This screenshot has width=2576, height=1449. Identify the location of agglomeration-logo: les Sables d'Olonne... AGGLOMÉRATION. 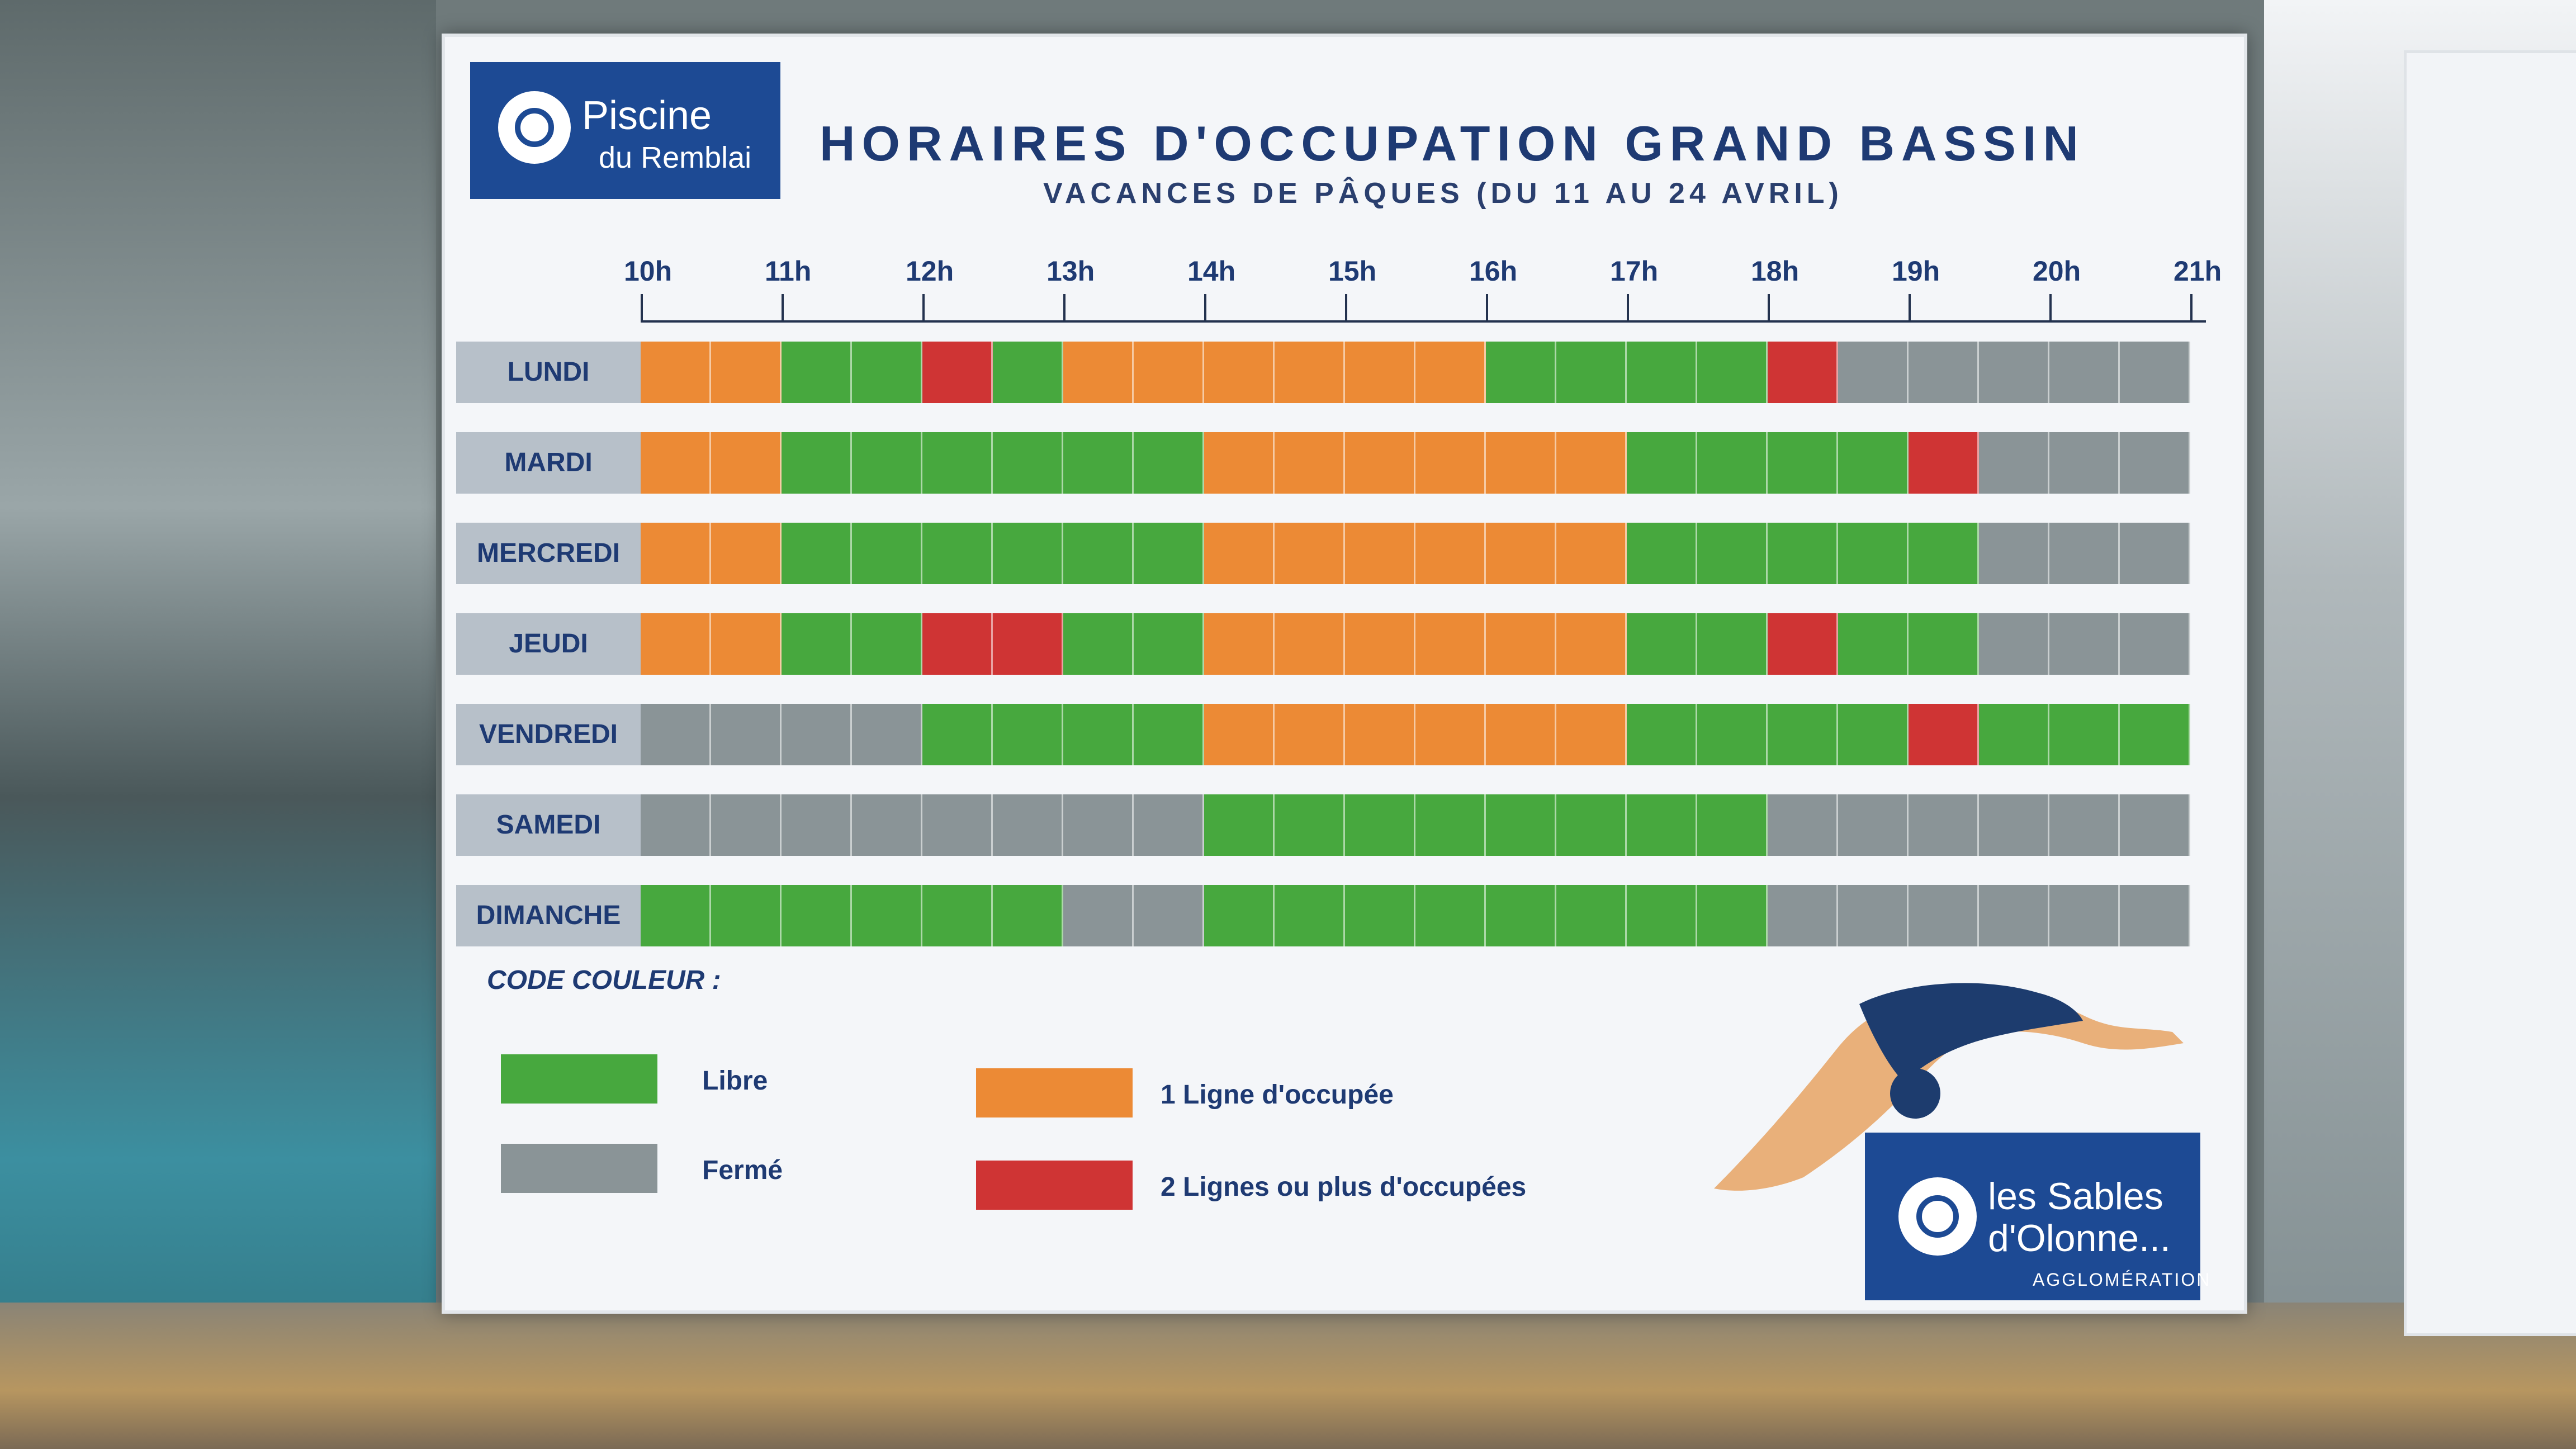
(2037, 1217).